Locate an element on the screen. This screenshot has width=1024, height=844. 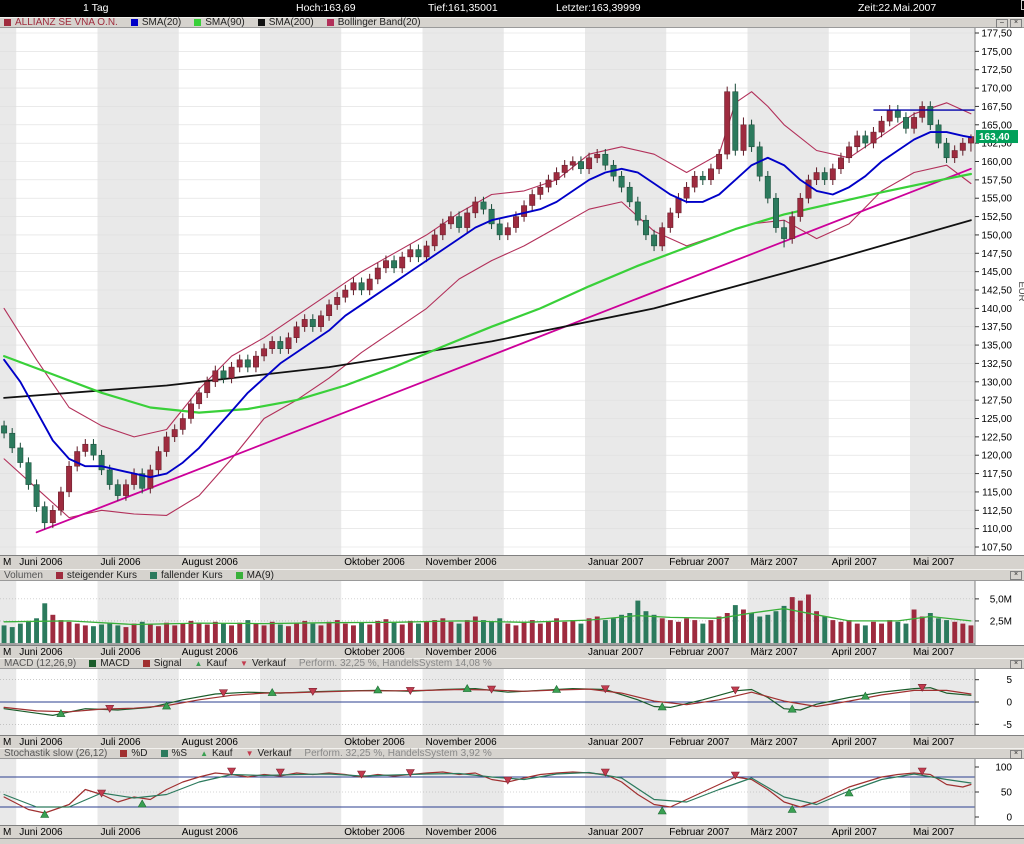
svg-text: 172,50 is located at coordinates (996, 70).